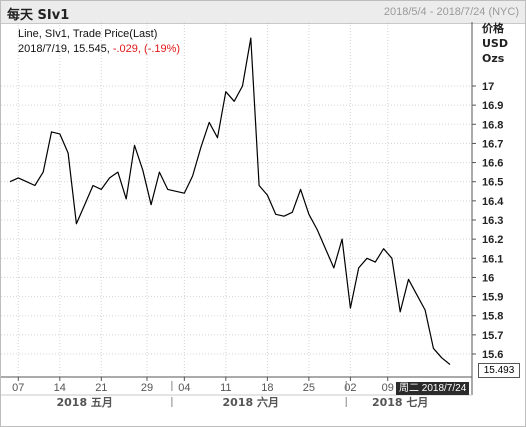 Image resolution: width=526 pixels, height=427 pixels. I want to click on y-tick-label: 16.5, so click(492, 183).